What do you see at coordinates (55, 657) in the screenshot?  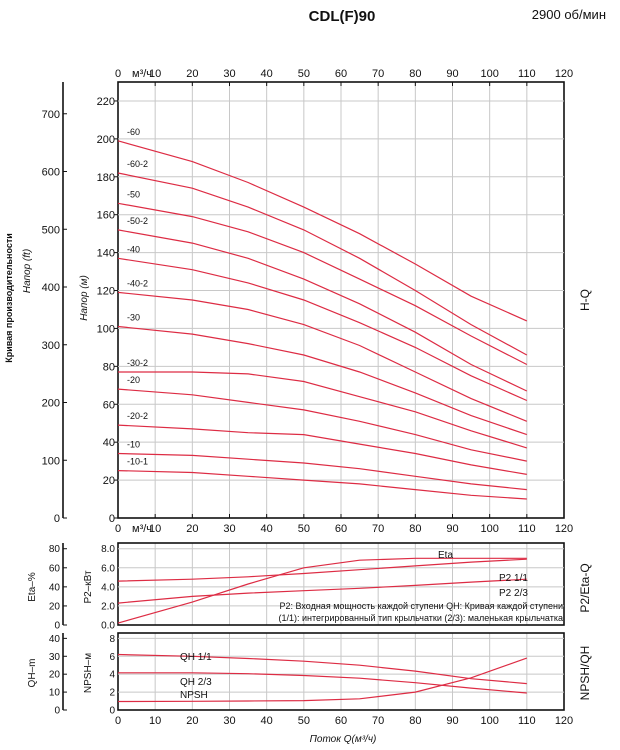 I see `outer-y-tick-label: 30` at bounding box center [55, 657].